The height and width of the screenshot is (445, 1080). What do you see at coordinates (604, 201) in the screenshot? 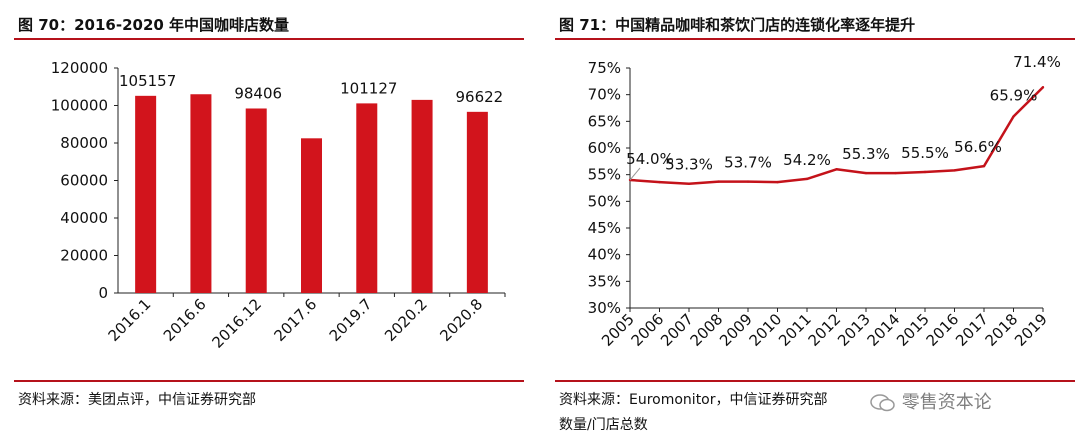
I see `y-tick-label: 50%` at bounding box center [604, 201].